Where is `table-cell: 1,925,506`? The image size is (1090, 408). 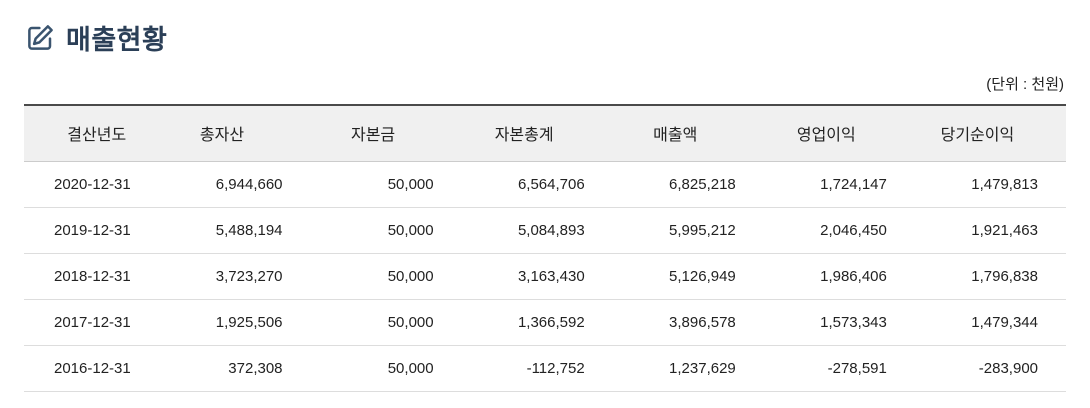
table-cell: 1,925,506 is located at coordinates (235, 322).